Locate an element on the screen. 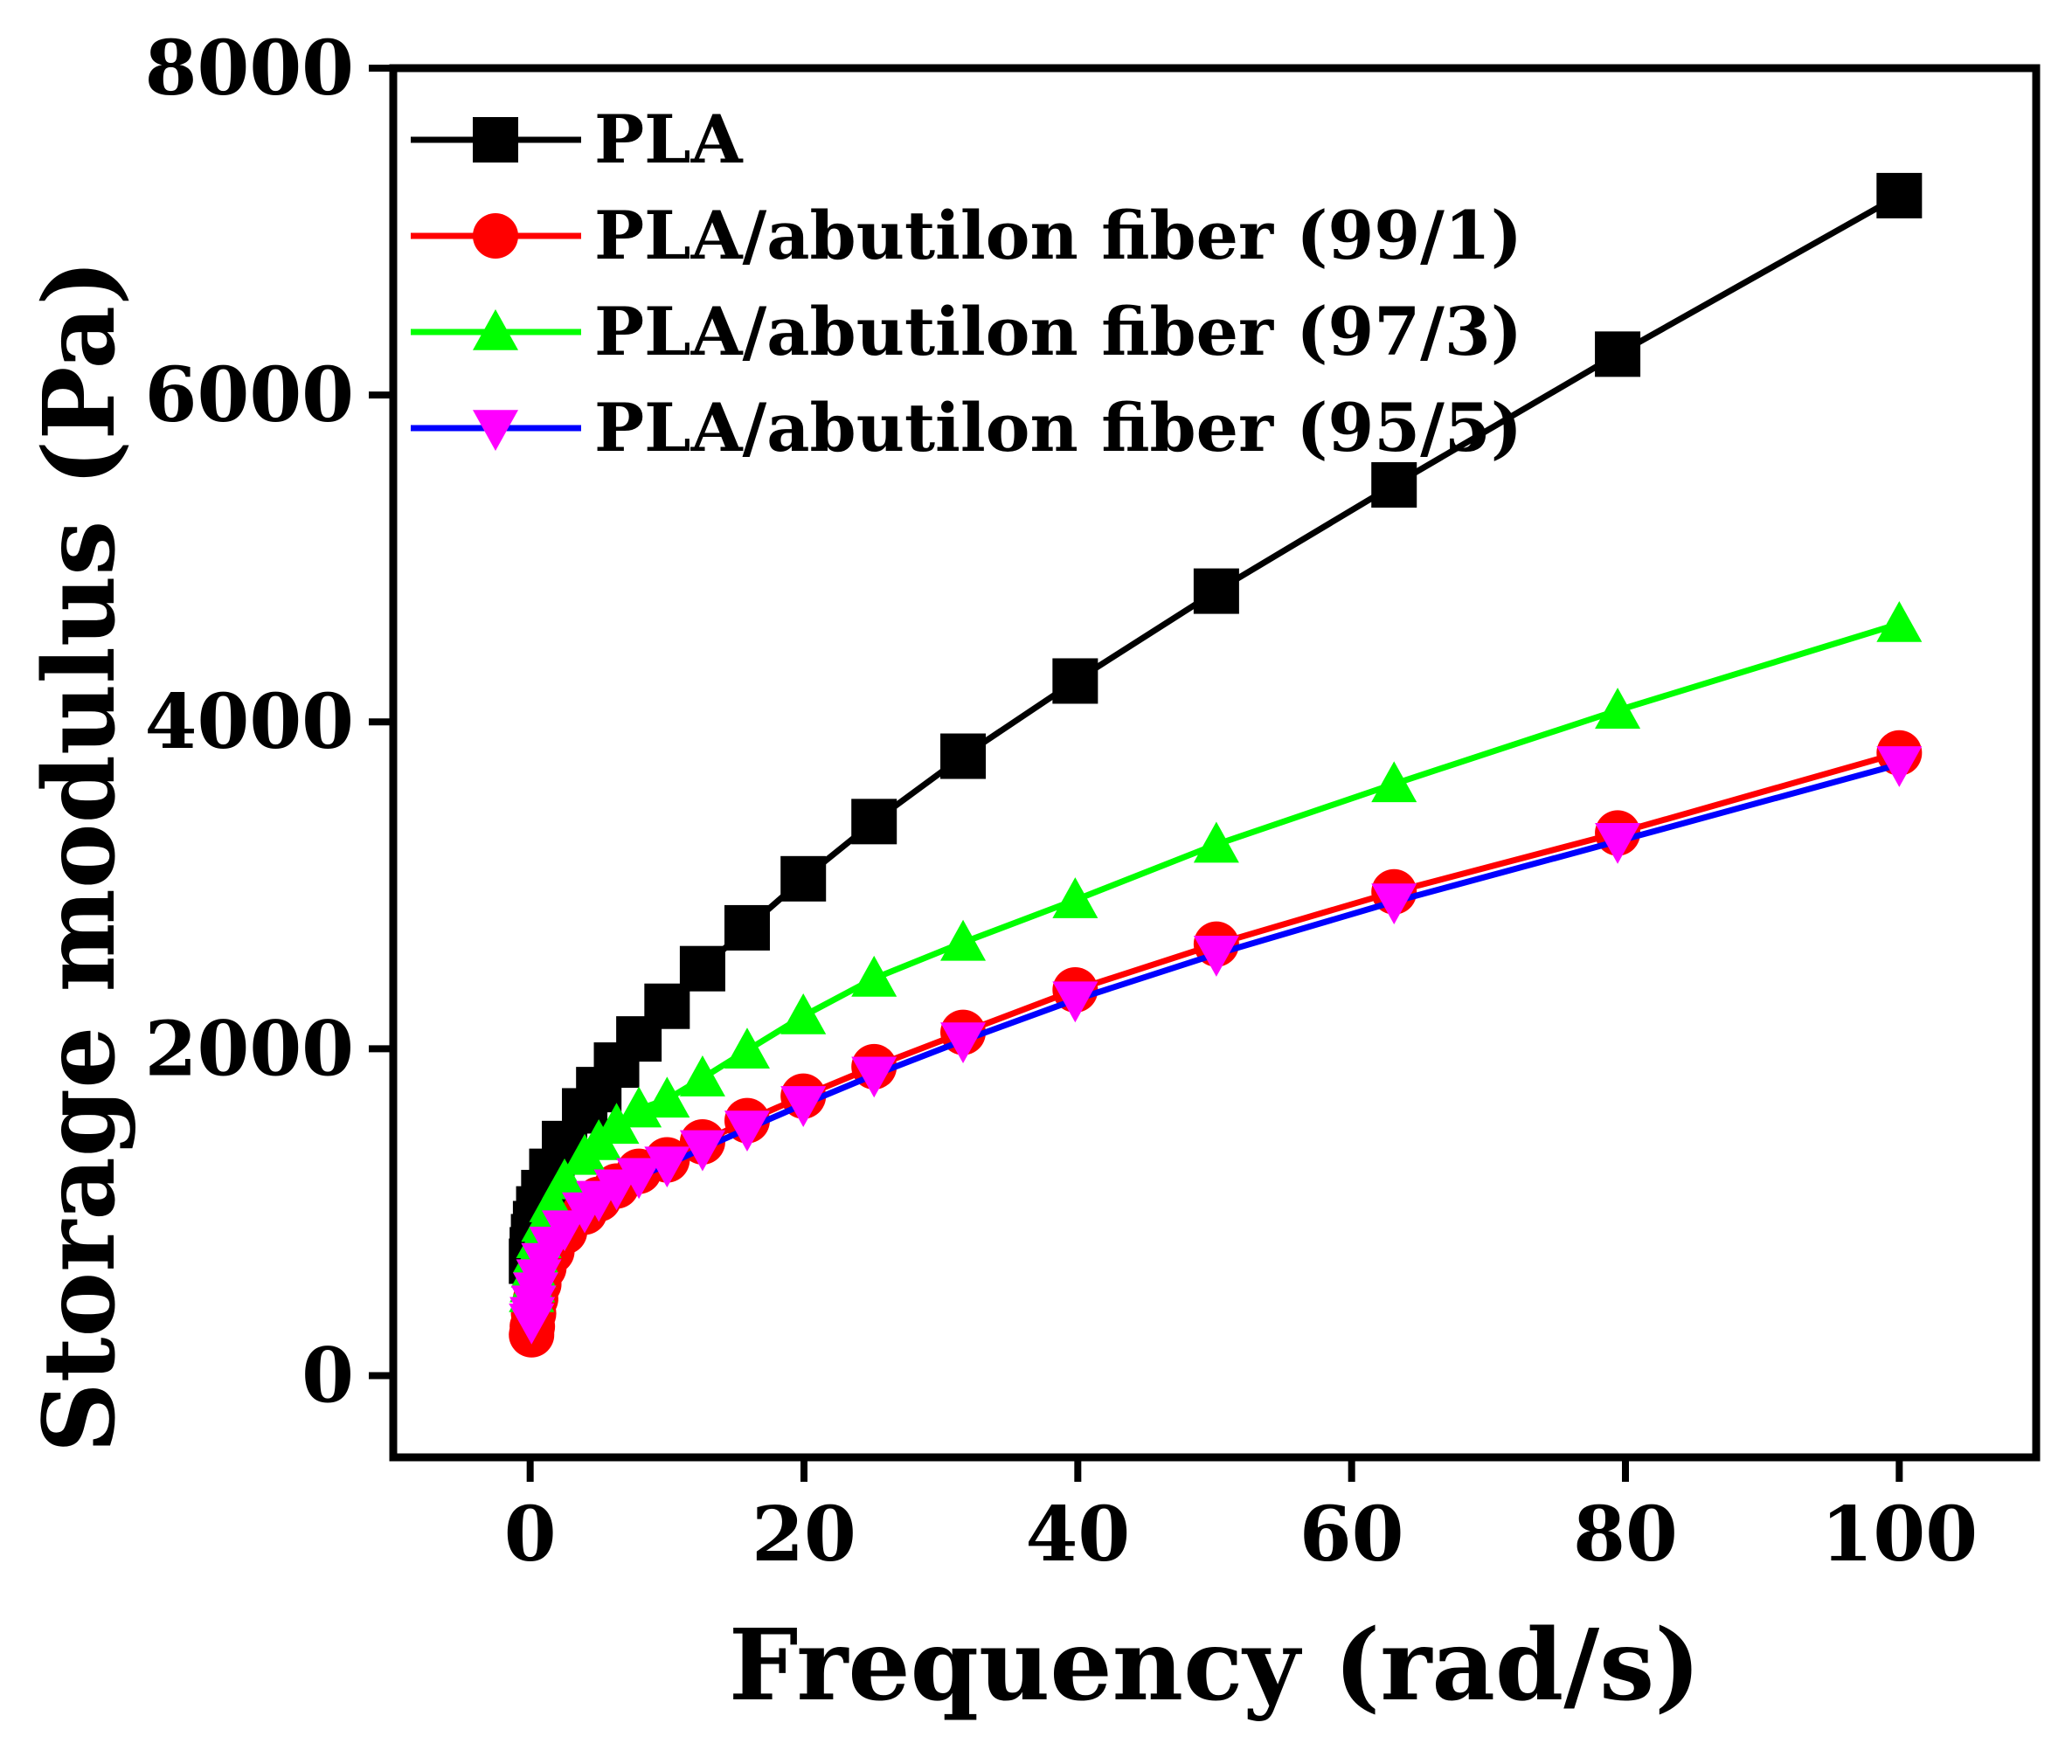  legend-item-3: PLA/abutilon fiber (95/5) is located at coordinates (966, 428).